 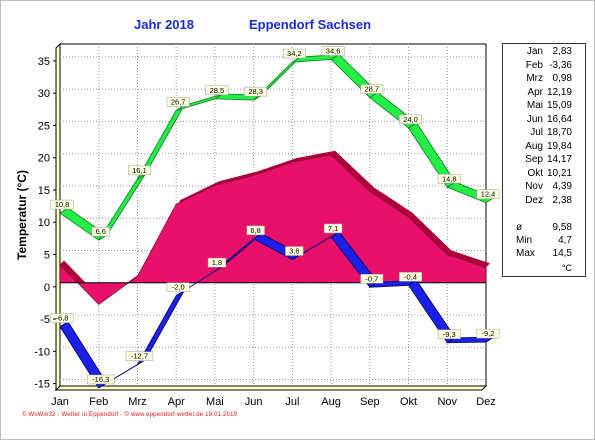 What do you see at coordinates (562, 51) in the screenshot?
I see `legend-value: 2,83` at bounding box center [562, 51].